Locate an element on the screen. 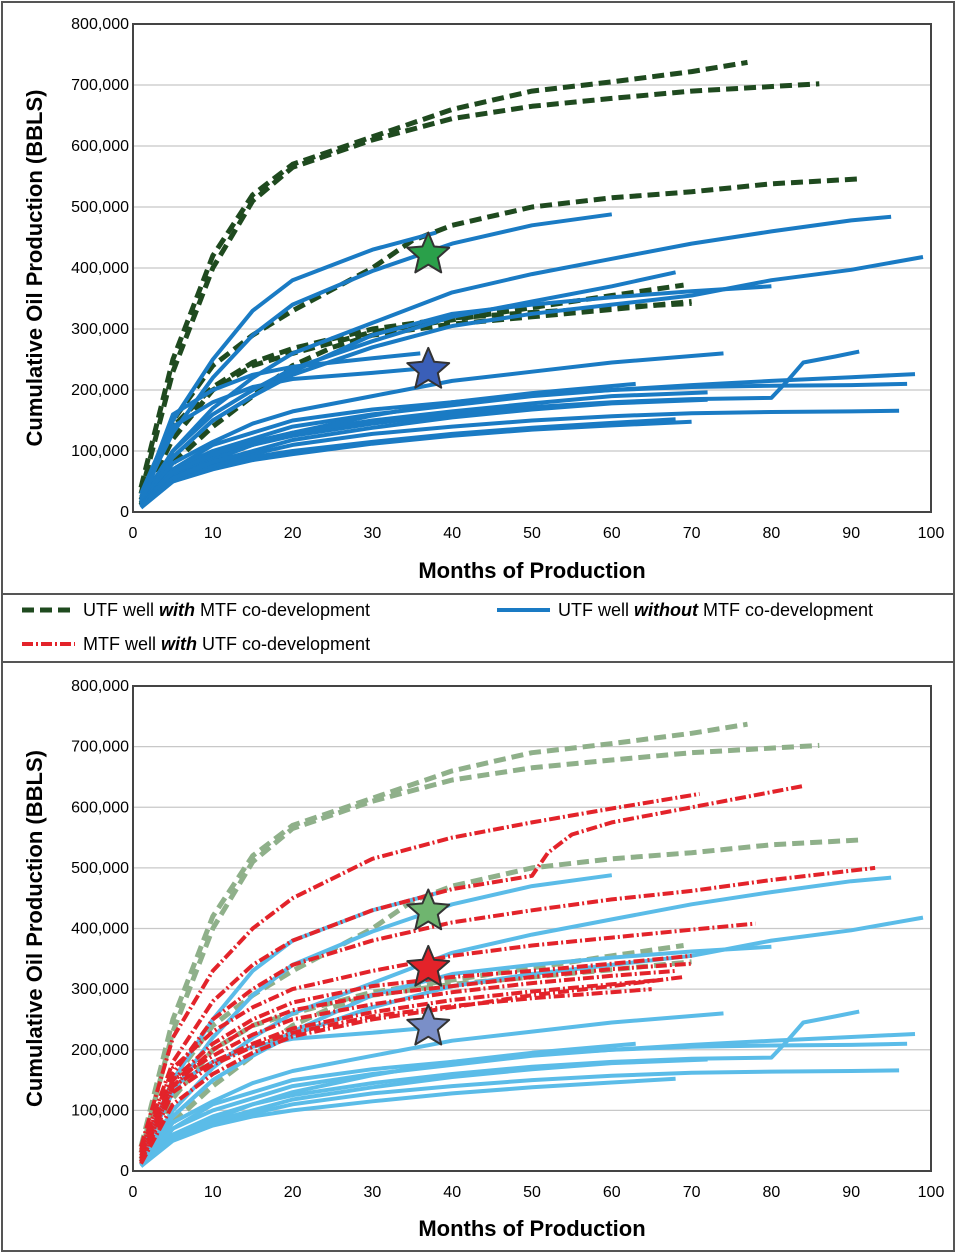  series-line-utf-with is located at coordinates (411, 393).